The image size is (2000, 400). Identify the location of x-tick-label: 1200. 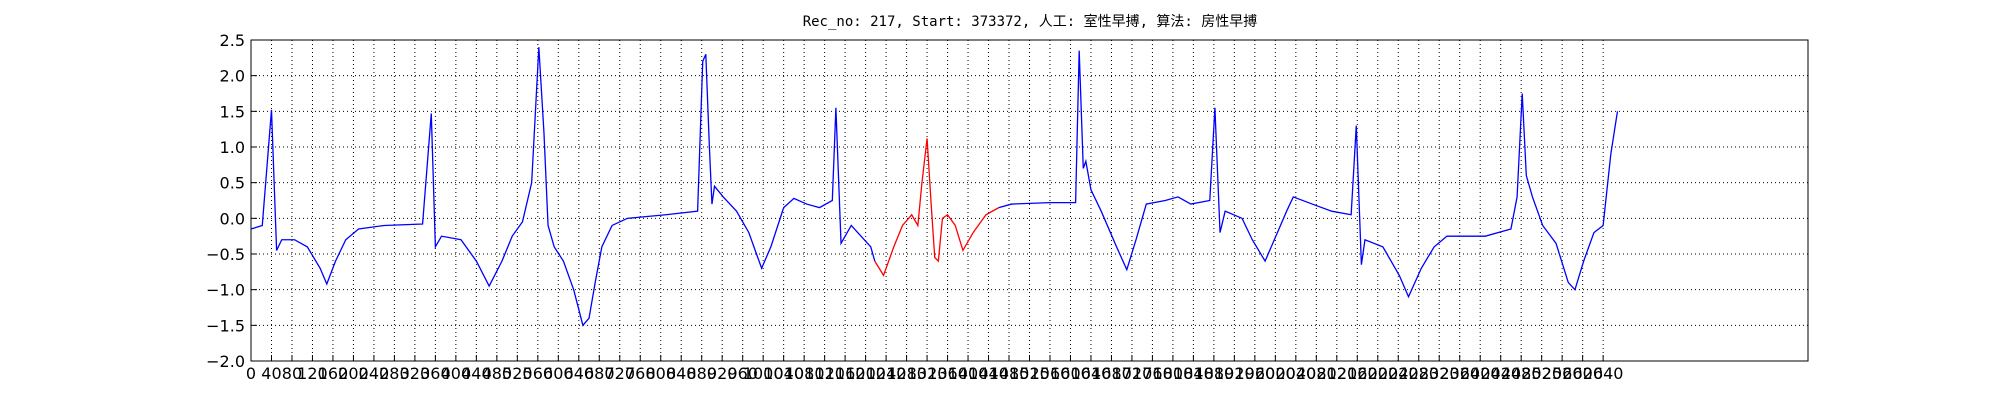
(865, 373).